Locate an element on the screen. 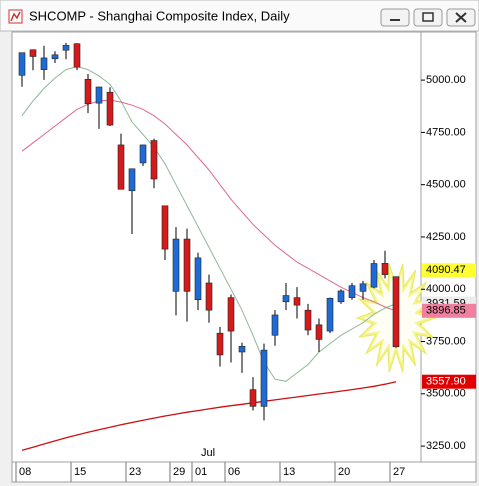 The height and width of the screenshot is (486, 479). app-icon is located at coordinates (15, 16).